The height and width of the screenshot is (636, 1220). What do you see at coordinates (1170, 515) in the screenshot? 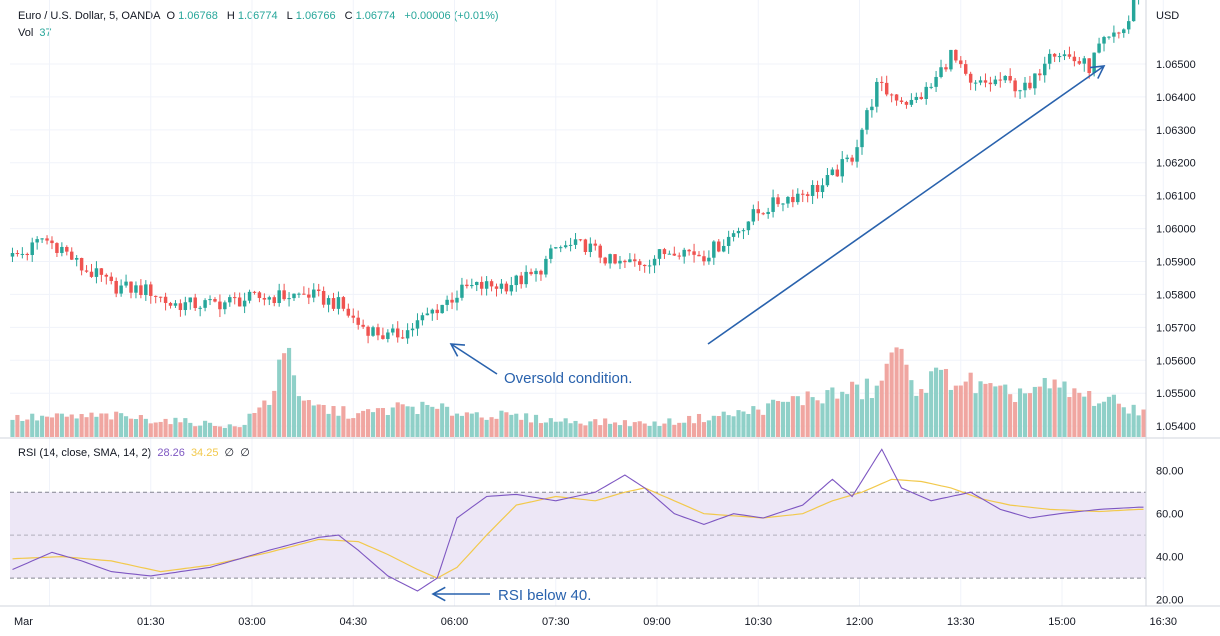
I see `rsi-tick-label: 60.00` at bounding box center [1170, 515].